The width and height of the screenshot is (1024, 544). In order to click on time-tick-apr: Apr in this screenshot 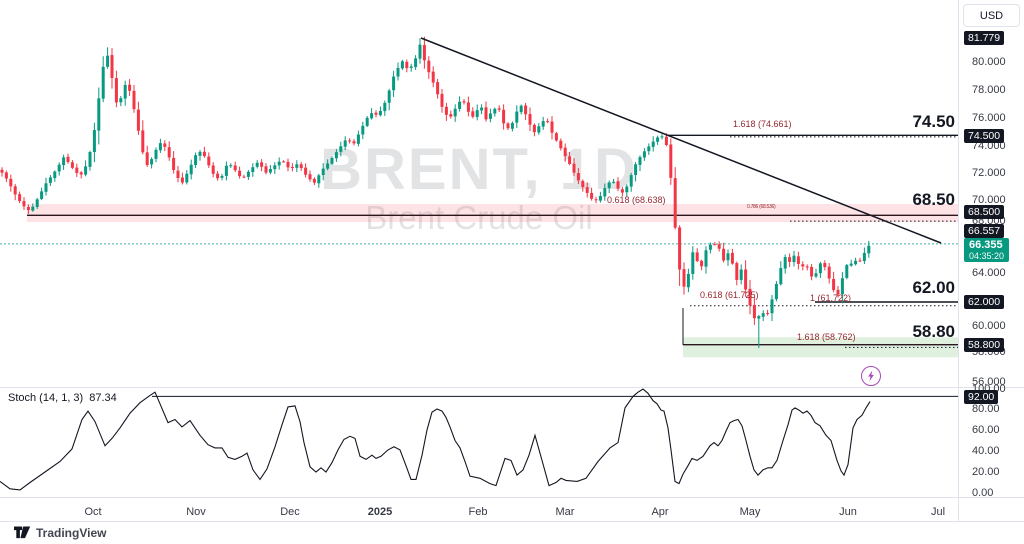, I will do `click(660, 512)`.